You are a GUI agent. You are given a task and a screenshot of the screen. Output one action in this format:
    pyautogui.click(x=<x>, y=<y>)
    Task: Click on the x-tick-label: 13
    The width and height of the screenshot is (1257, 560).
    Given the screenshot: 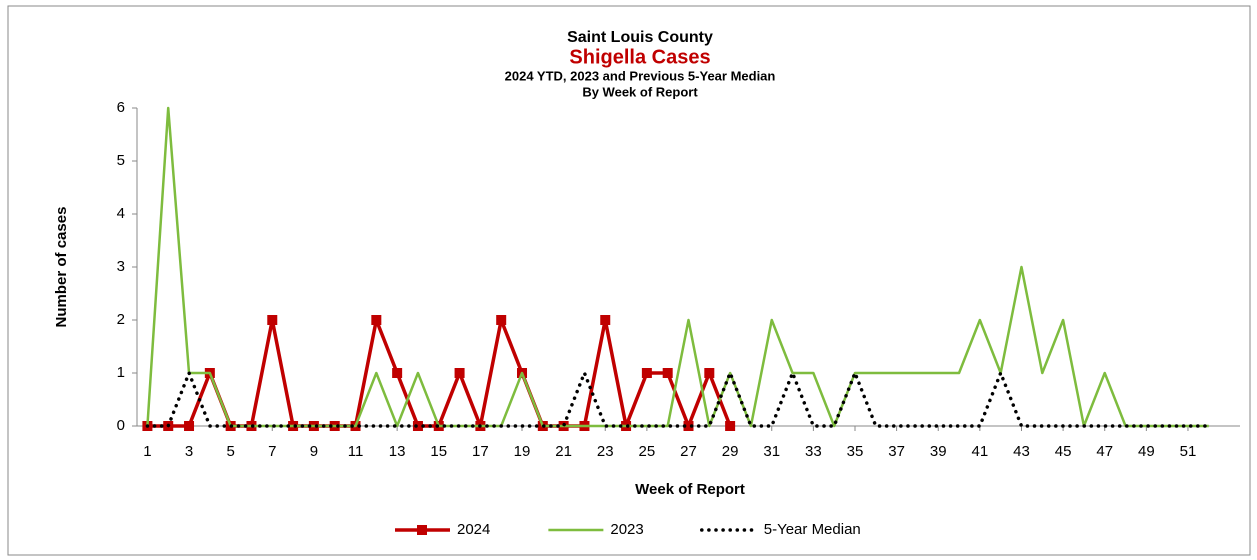 What is the action you would take?
    pyautogui.click(x=397, y=451)
    